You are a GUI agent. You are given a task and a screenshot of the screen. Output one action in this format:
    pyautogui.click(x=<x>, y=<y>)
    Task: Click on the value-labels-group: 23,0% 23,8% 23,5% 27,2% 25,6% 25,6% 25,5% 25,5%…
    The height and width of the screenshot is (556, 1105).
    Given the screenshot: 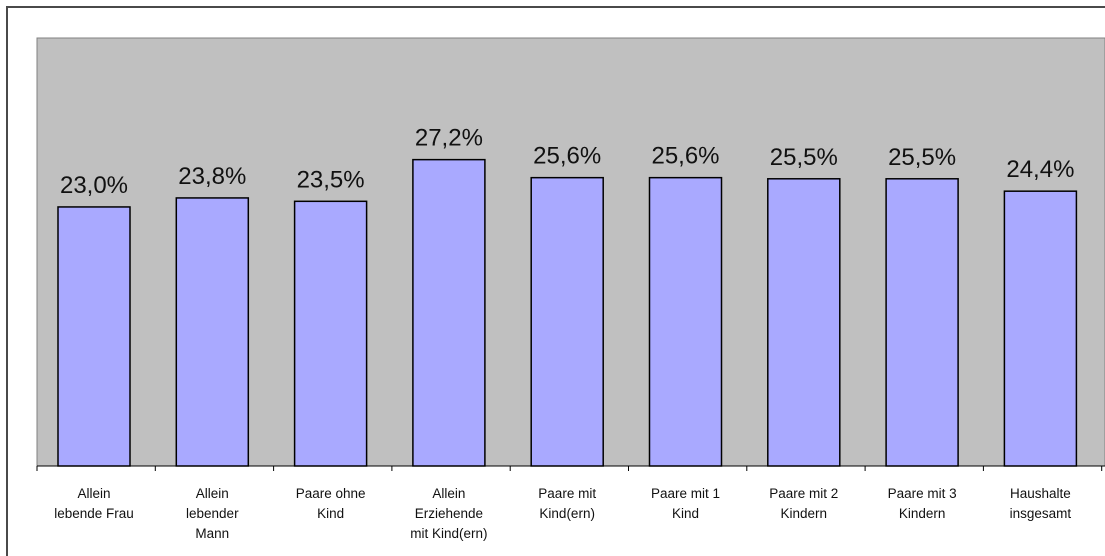 What is the action you would take?
    pyautogui.click(x=567, y=162)
    